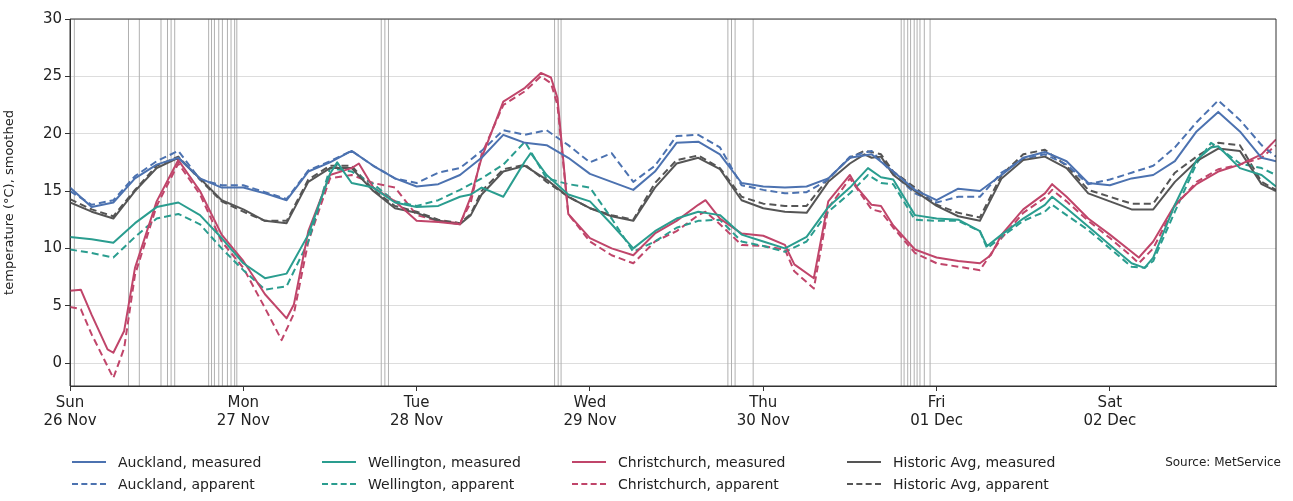 The width and height of the screenshot is (1293, 501). I want to click on y-tick-label: 5, so click(57, 304).